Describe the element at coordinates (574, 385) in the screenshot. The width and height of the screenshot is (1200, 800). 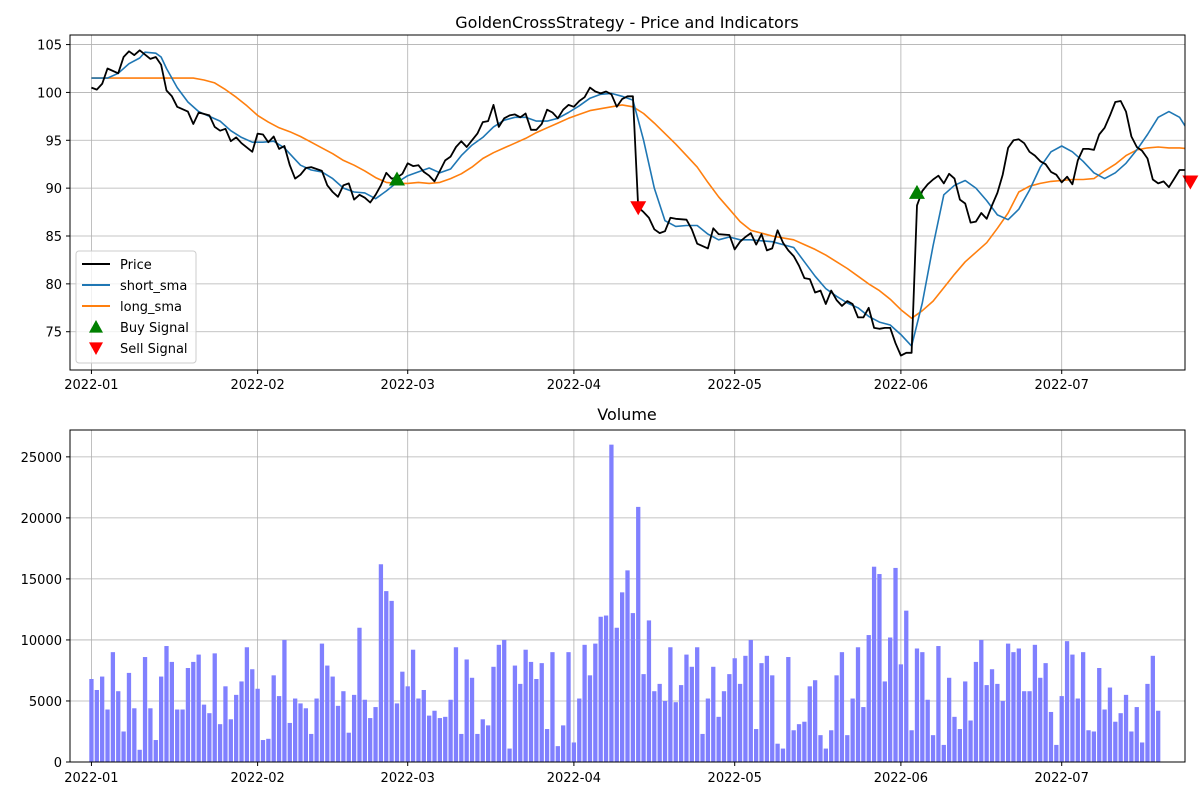
I see `price-x-tick-label: 2022-04` at that location.